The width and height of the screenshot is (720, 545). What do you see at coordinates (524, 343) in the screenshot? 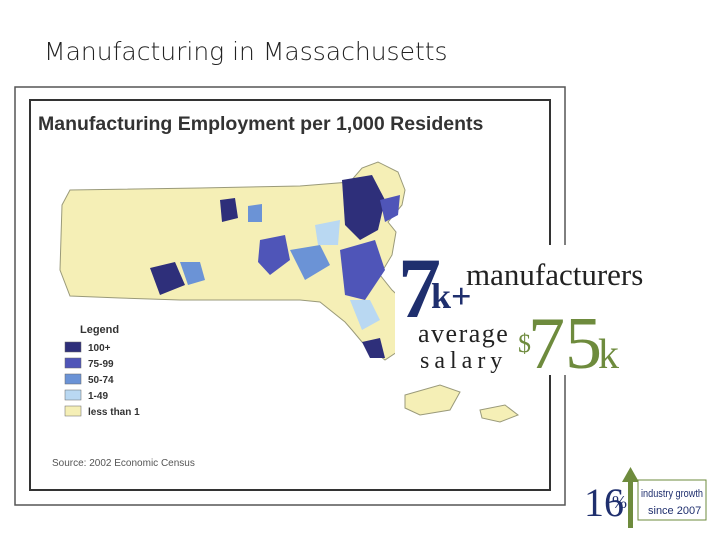
I see `salary-currency: $` at bounding box center [524, 343].